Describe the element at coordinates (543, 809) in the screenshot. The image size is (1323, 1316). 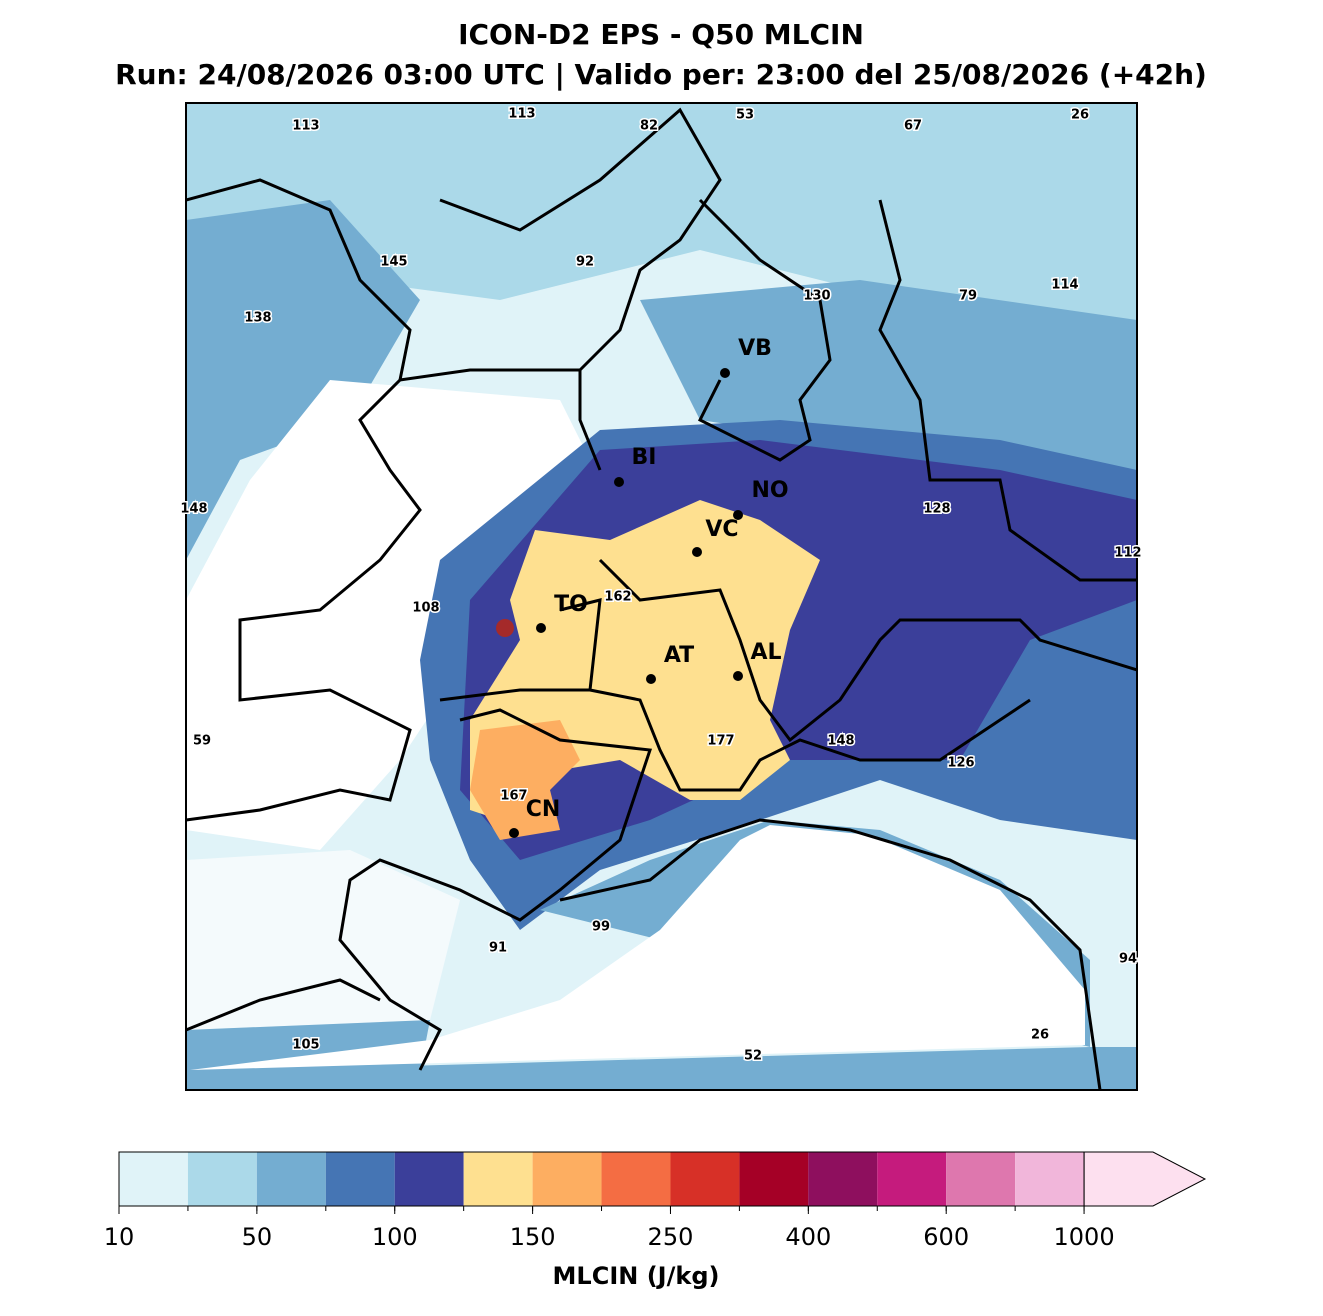
I see `city-label: CN` at that location.